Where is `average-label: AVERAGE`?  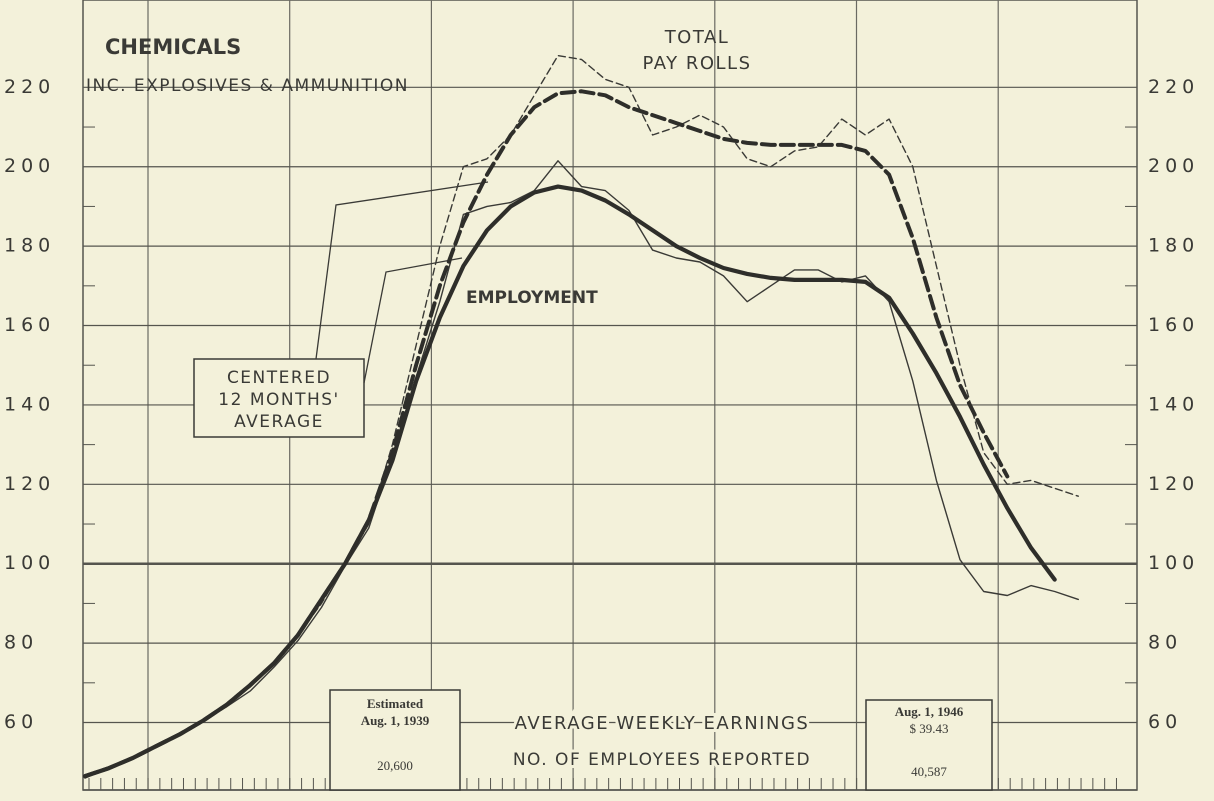
average-label: AVERAGE is located at coordinates (279, 422).